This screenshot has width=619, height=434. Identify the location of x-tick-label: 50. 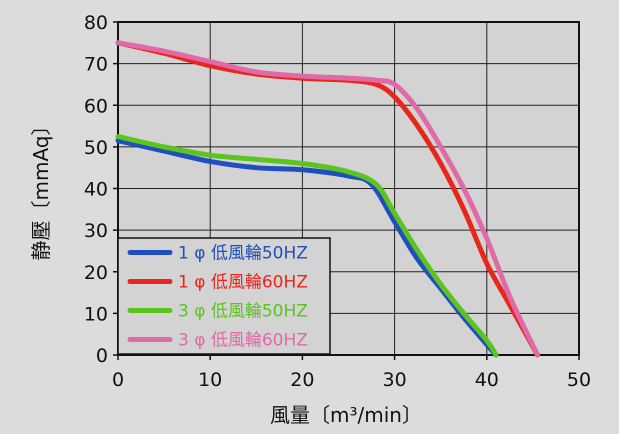
(579, 380).